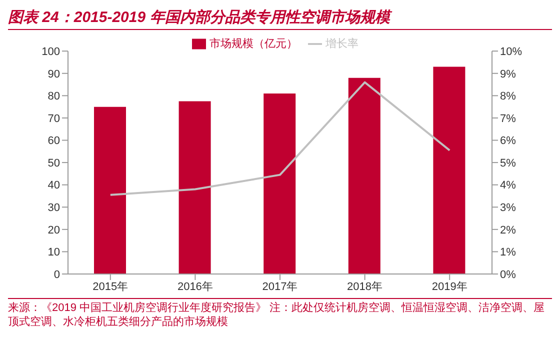  I want to click on x-tick-label: 2017年, so click(280, 286).